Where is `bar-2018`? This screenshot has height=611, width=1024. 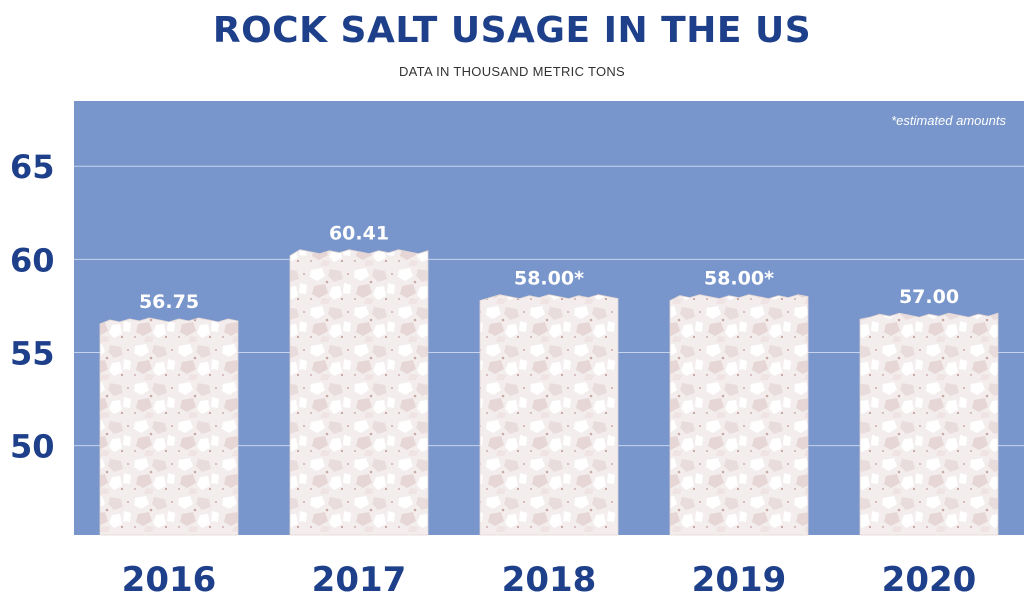
bar-2018 is located at coordinates (549, 415).